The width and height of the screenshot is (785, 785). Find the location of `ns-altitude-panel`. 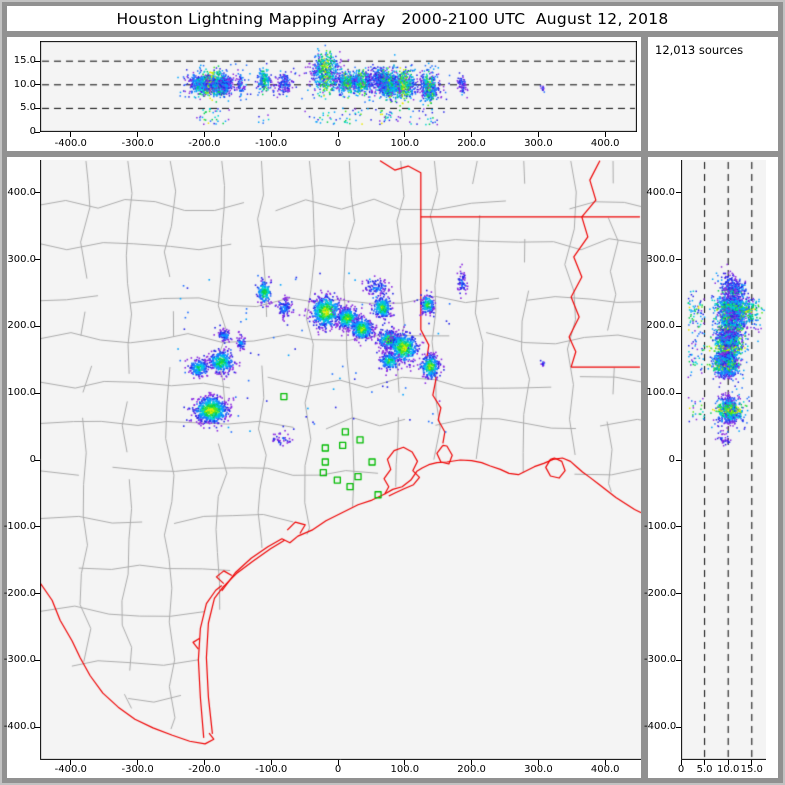

ns-altitude-panel is located at coordinates (713, 467).